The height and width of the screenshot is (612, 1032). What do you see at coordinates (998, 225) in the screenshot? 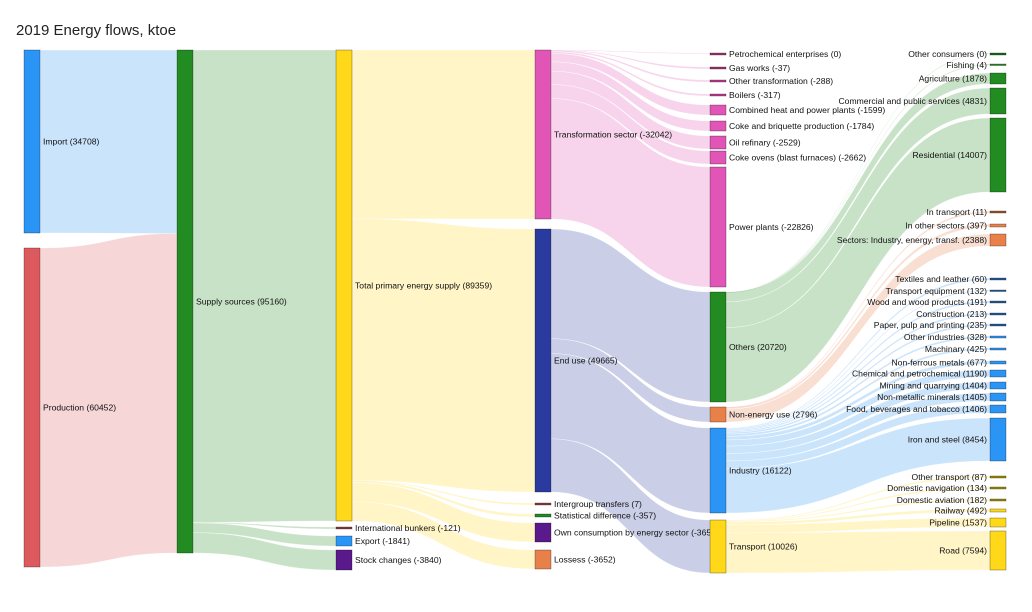
I see `node-inother` at bounding box center [998, 225].